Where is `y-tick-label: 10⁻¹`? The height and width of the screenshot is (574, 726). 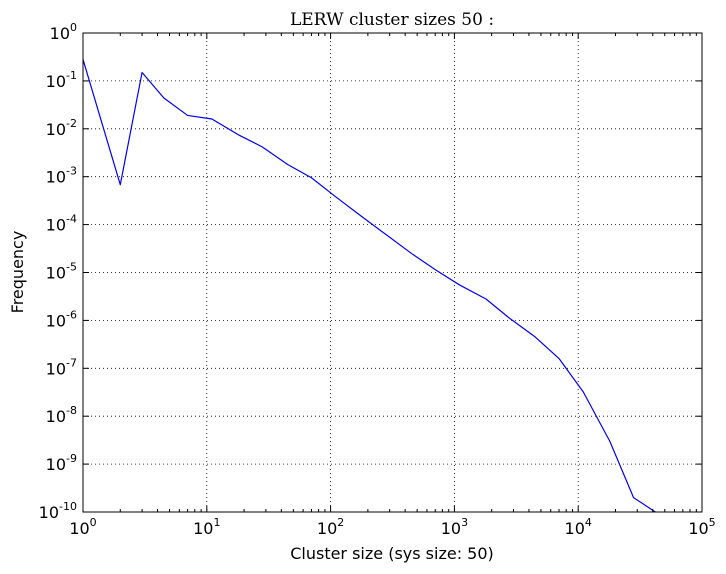 y-tick-label: 10⁻¹ is located at coordinates (61, 80).